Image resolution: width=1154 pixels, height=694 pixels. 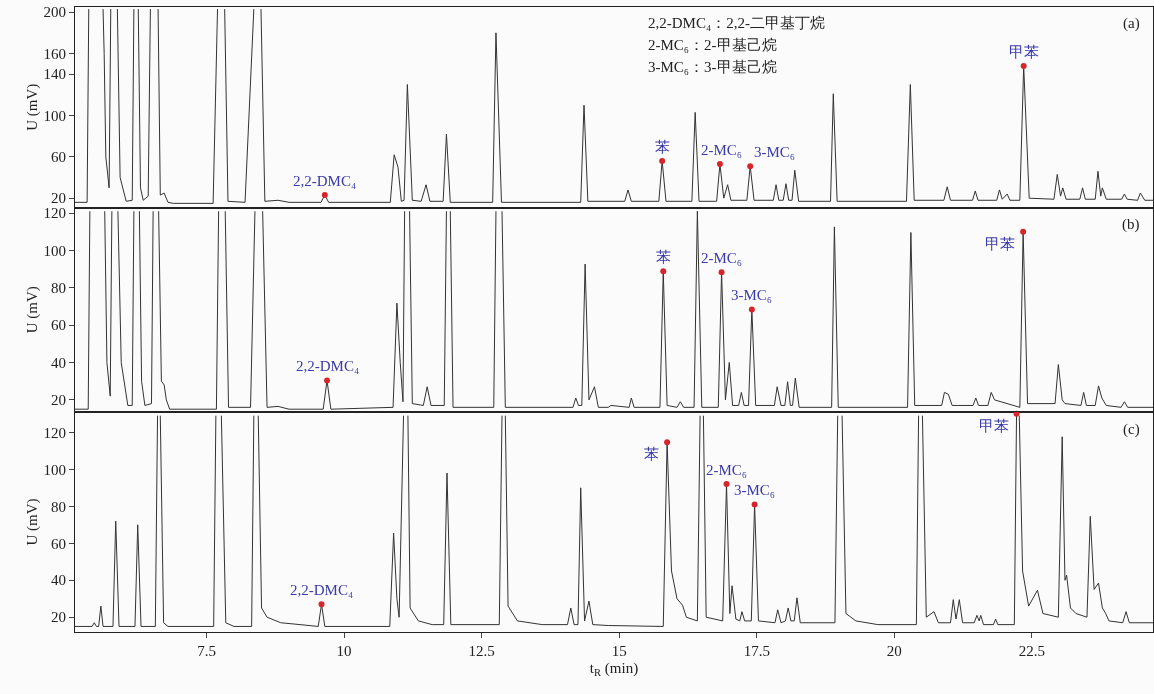 What do you see at coordinates (481, 651) in the screenshot?
I see `x-tick-label: 12.5` at bounding box center [481, 651].